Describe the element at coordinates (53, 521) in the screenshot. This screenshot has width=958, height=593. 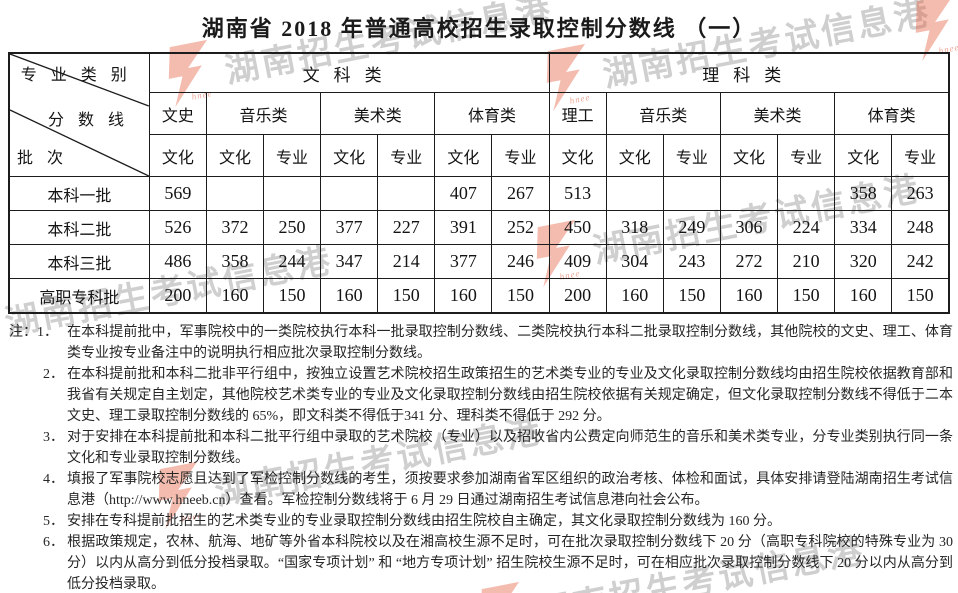
I see `note-number: 5．` at that location.